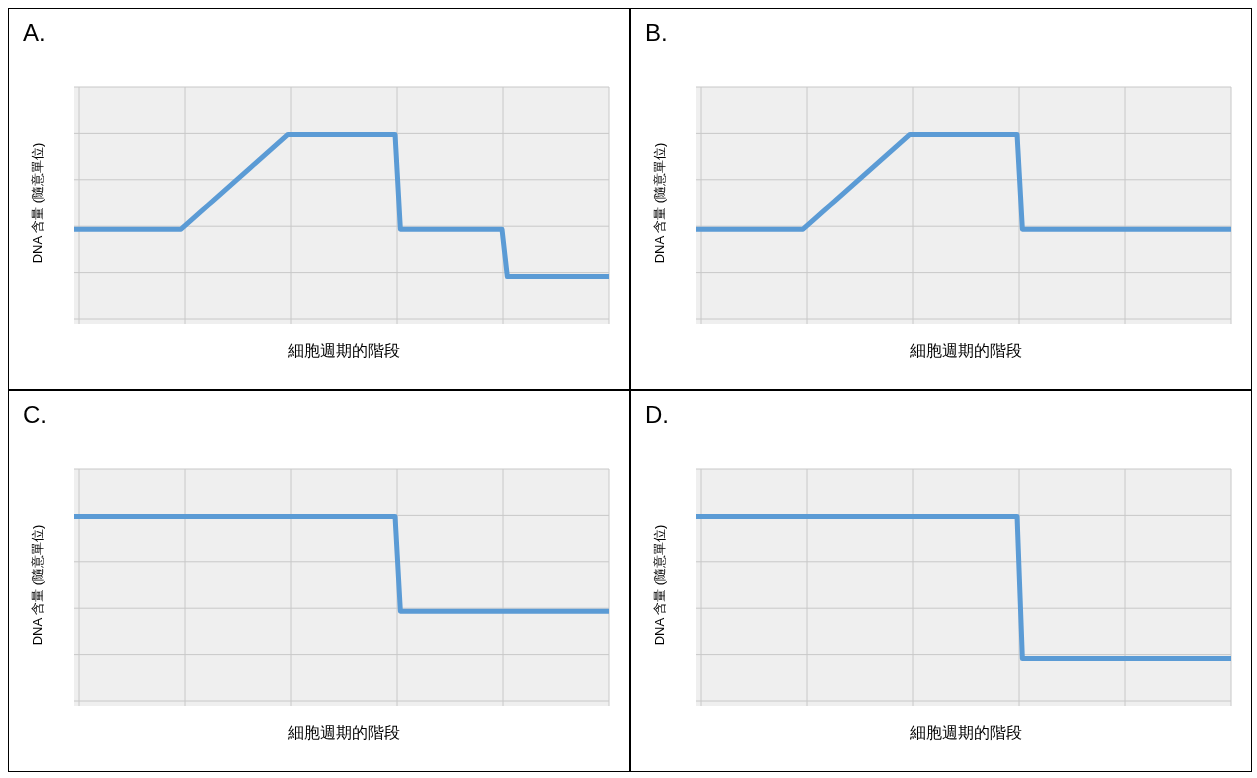 Image resolution: width=1257 pixels, height=778 pixels. I want to click on chart-title: B., so click(656, 33).